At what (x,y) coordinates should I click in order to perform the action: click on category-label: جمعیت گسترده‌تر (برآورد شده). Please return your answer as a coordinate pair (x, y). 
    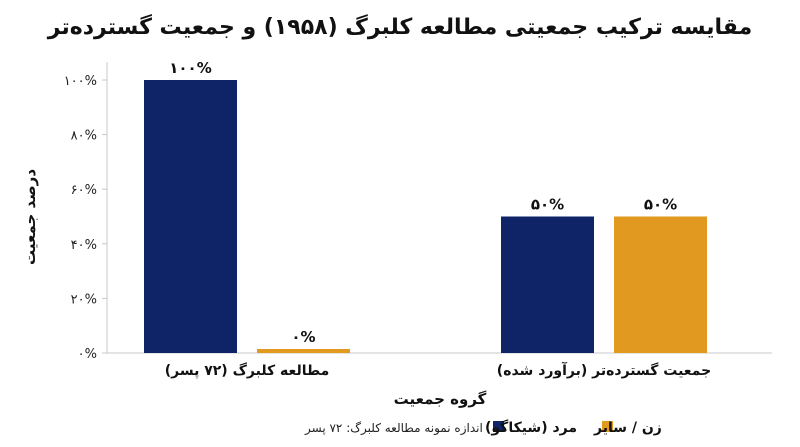
    Looking at the image, I should click on (604, 370).